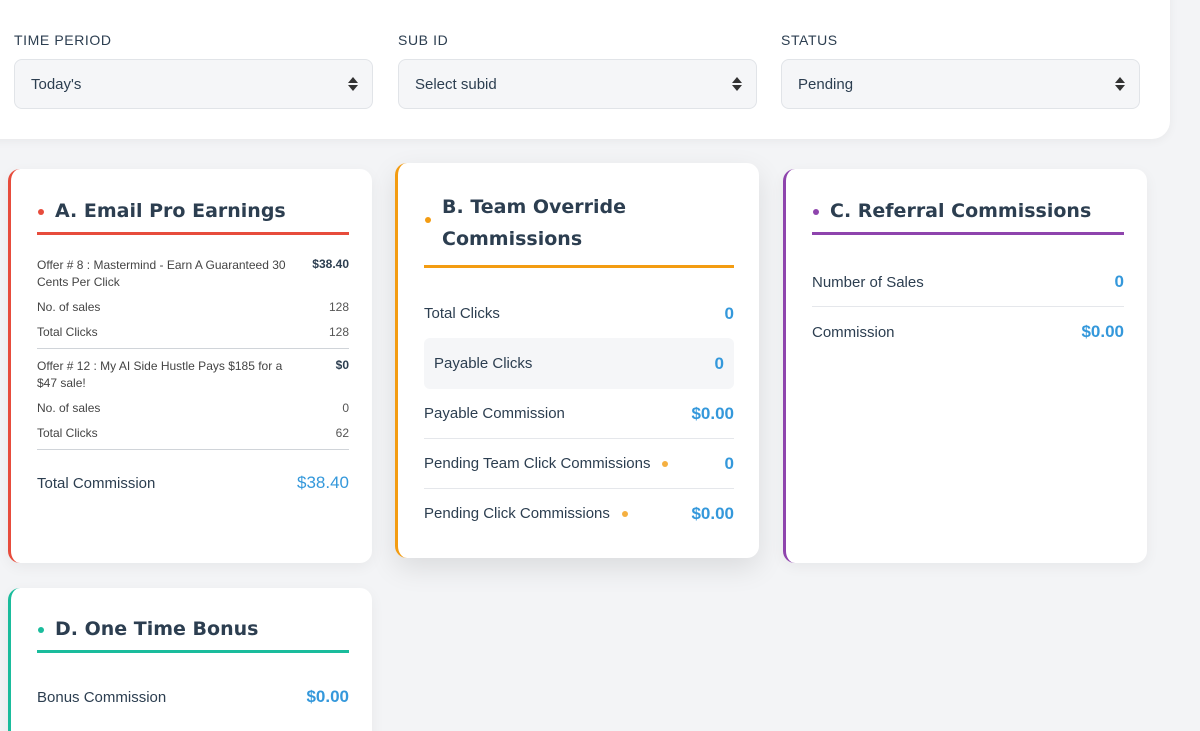 This screenshot has height=731, width=1200. I want to click on sub-id-value: Select subid, so click(456, 84).